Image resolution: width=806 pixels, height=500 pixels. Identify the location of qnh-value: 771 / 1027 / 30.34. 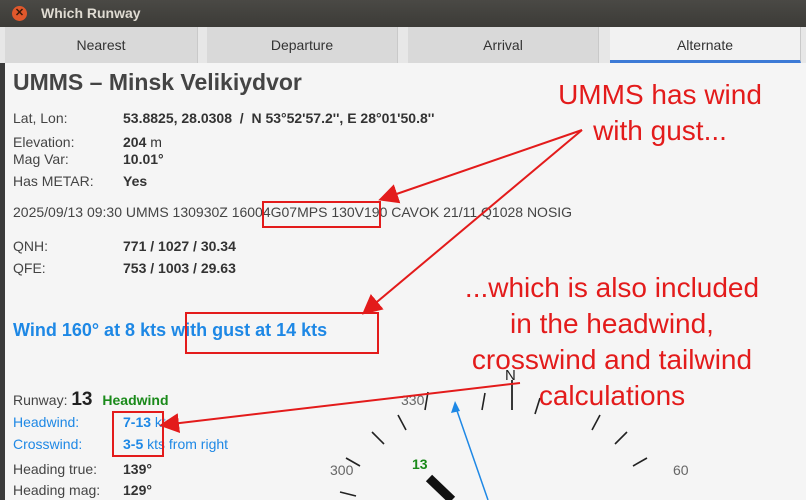
(179, 246).